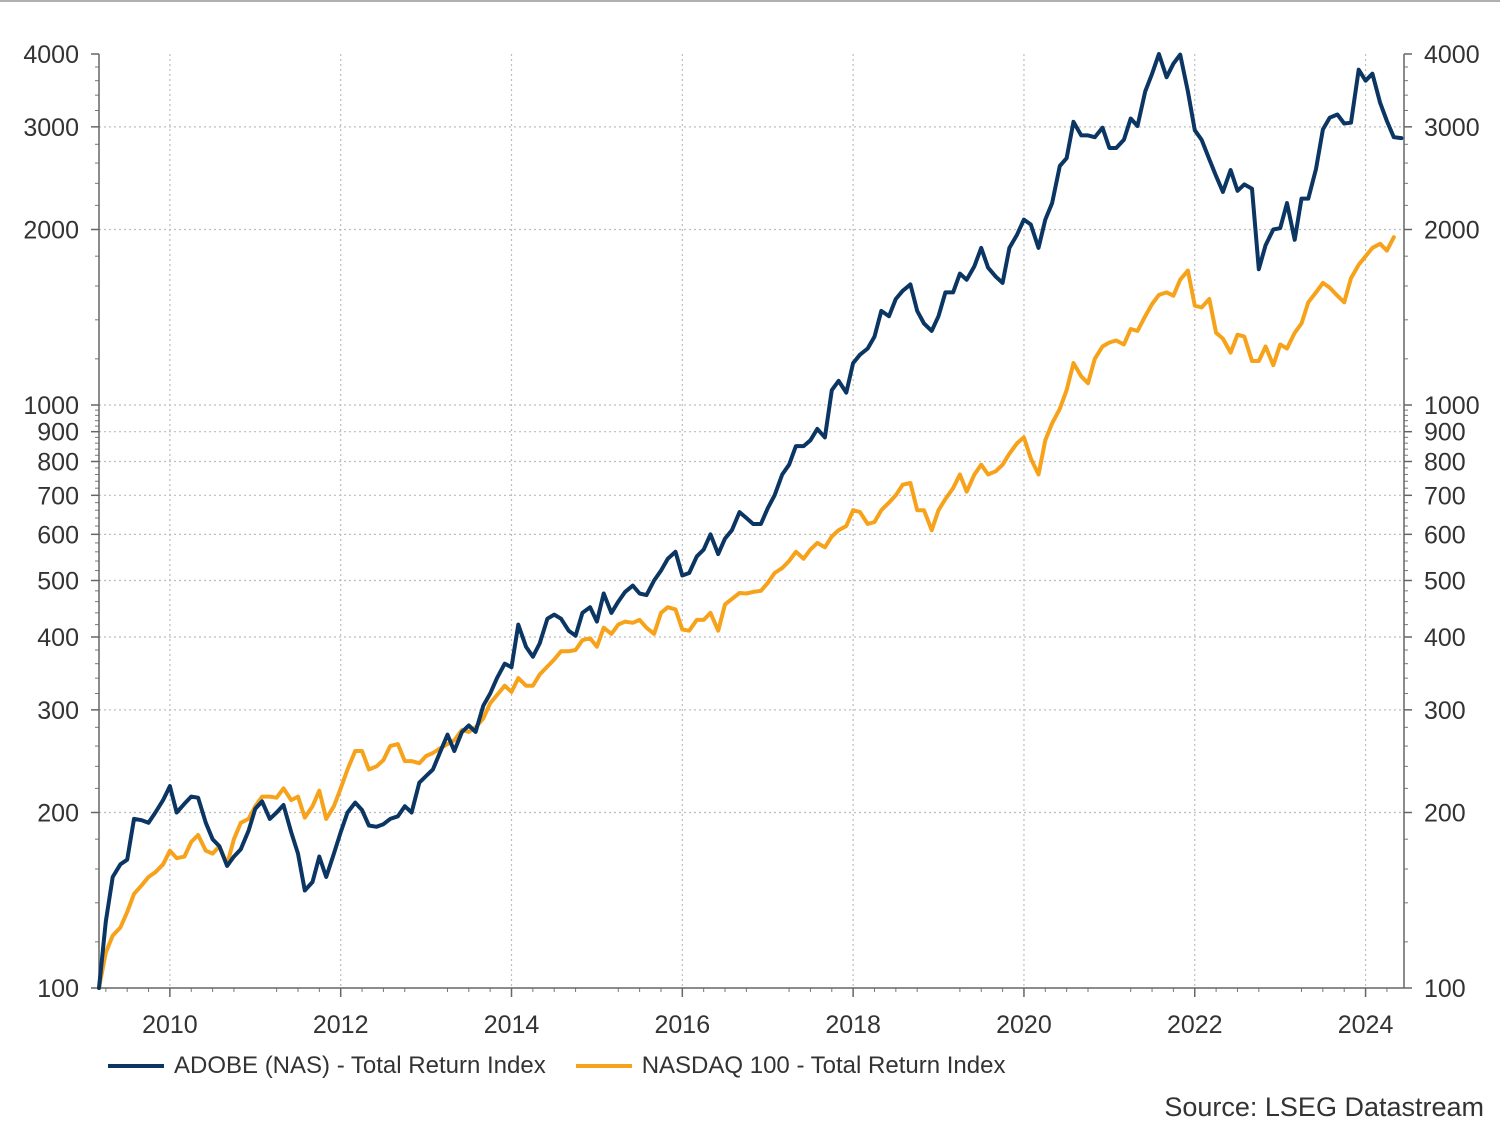  I want to click on y-tick-label-right: 800, so click(1445, 462).